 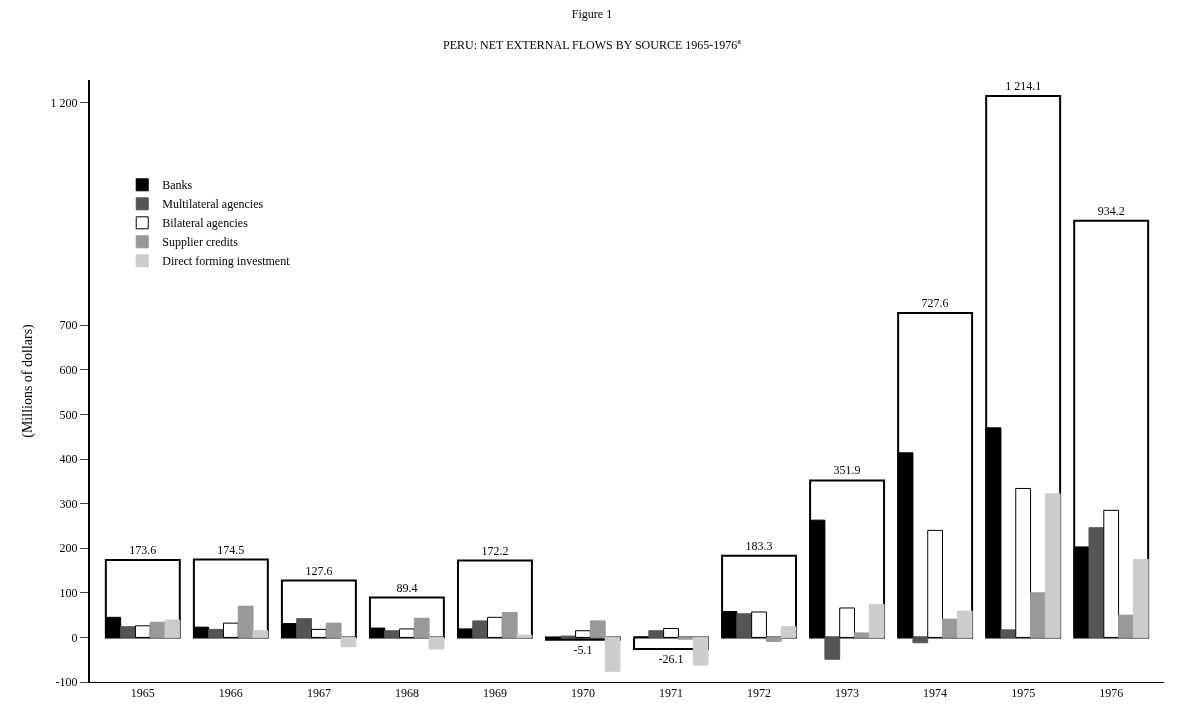 I want to click on y-tick-label: 300, so click(x=68, y=503).